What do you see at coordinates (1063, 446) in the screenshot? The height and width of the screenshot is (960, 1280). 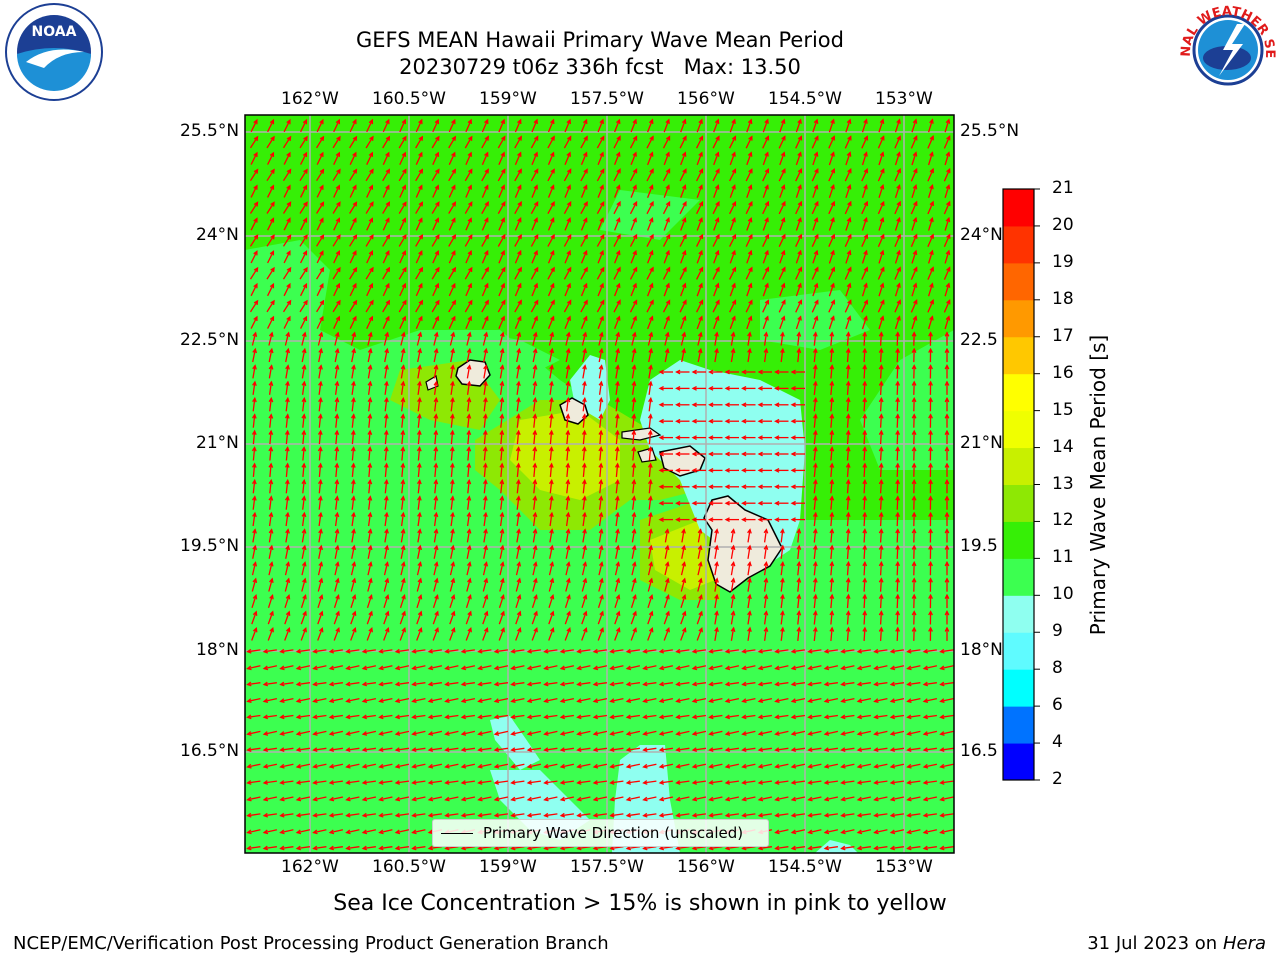 I see `colorbar-level-label: 14` at bounding box center [1063, 446].